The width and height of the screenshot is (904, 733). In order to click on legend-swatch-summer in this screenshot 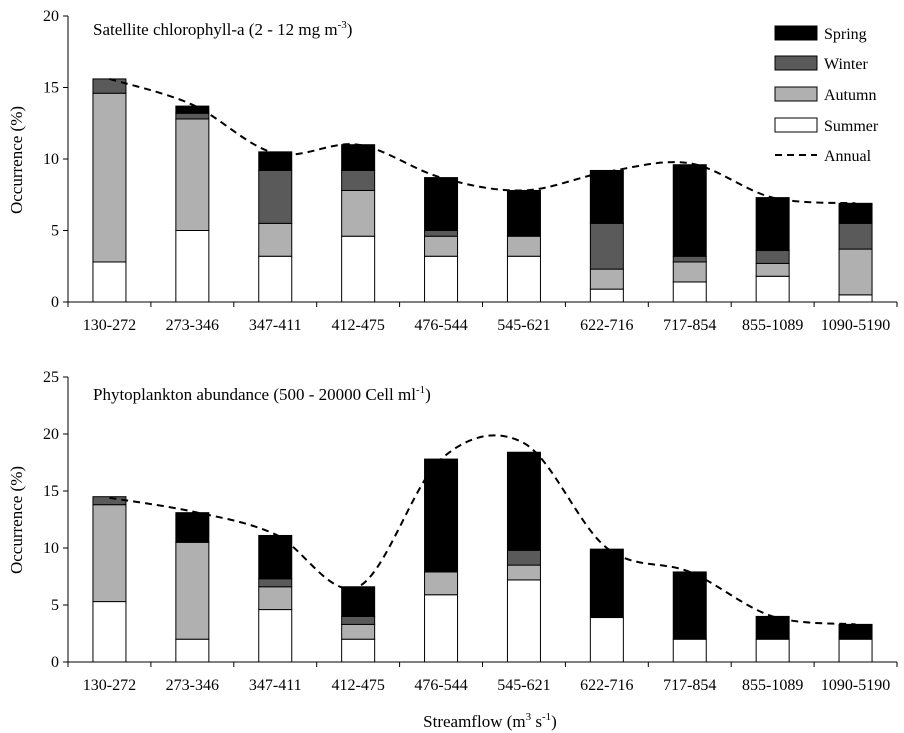, I will do `click(796, 125)`.